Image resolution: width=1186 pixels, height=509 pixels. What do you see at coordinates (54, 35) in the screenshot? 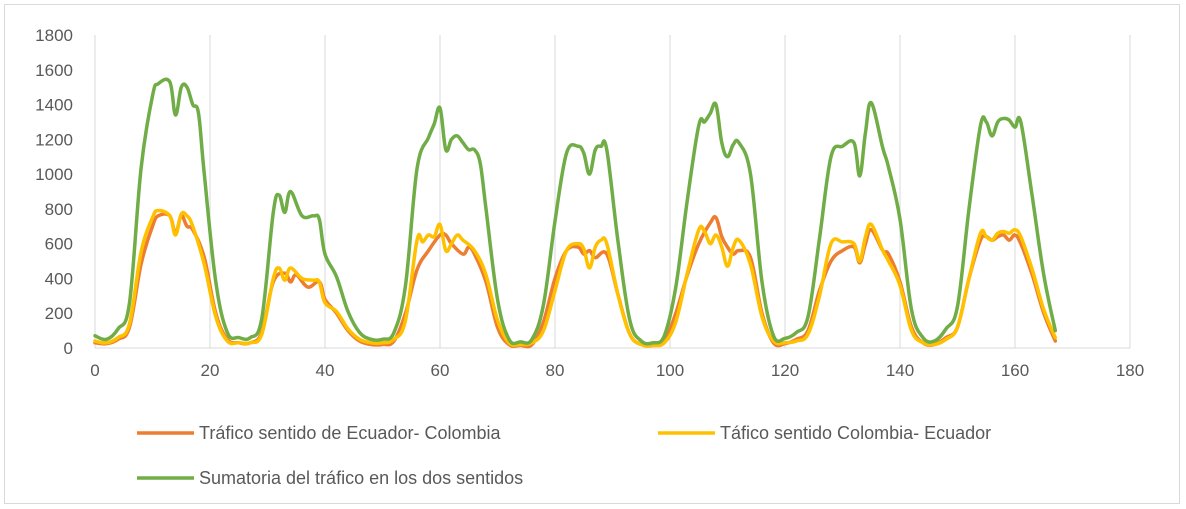
I see `y-tick-label: 1800` at bounding box center [54, 35].